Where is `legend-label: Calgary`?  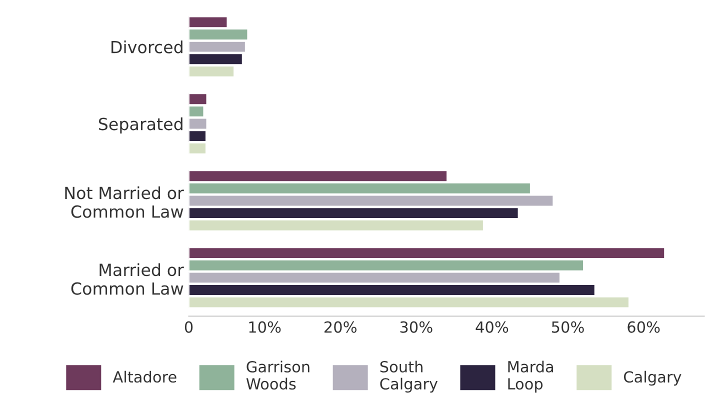
legend-label: Calgary is located at coordinates (653, 378).